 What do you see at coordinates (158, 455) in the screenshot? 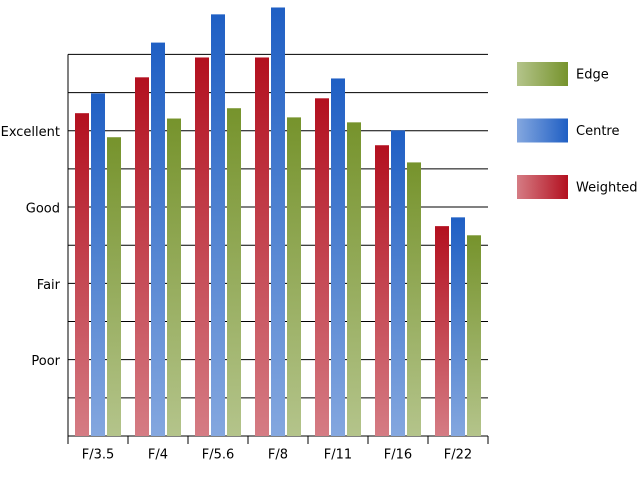
I see `x-tick-label: F/4` at bounding box center [158, 455].